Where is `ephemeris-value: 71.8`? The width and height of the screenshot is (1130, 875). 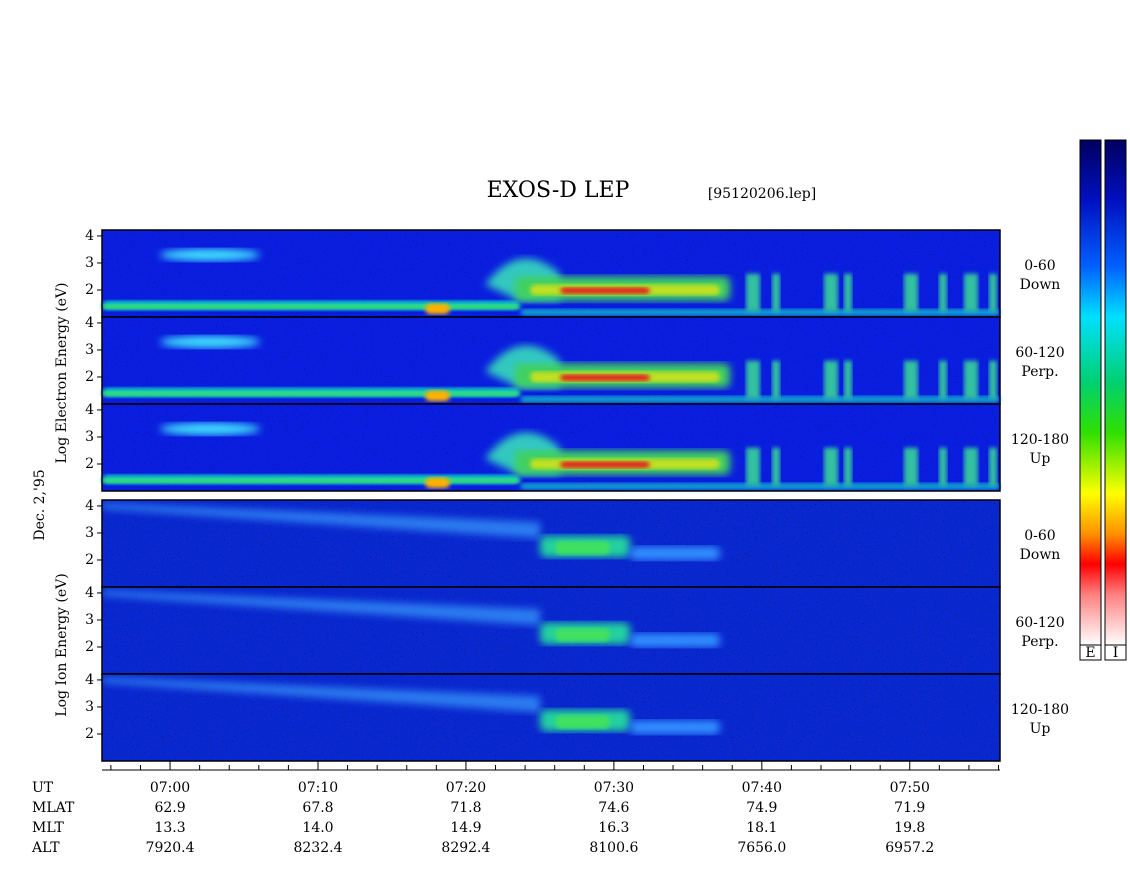
ephemeris-value: 71.8 is located at coordinates (465, 808).